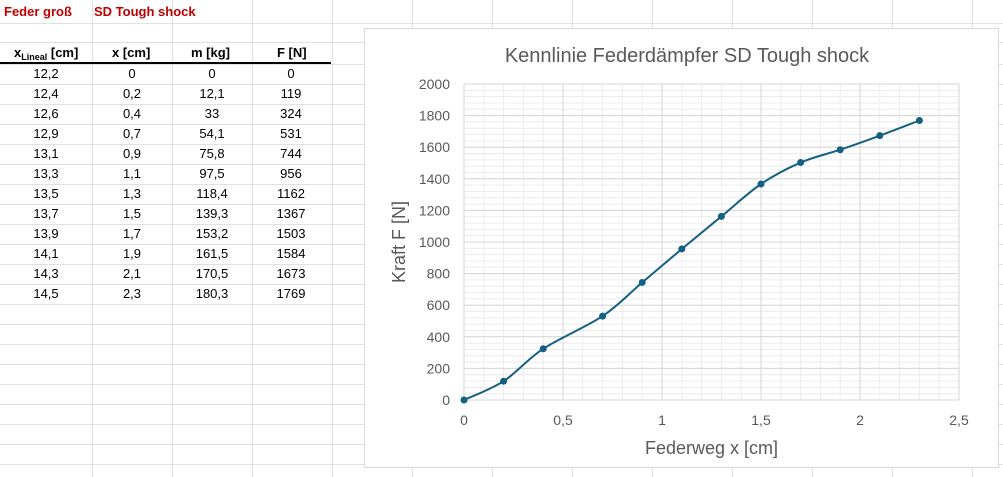 This screenshot has height=477, width=1003. What do you see at coordinates (46, 213) in the screenshot?
I see `table-cell: 13,7` at bounding box center [46, 213].